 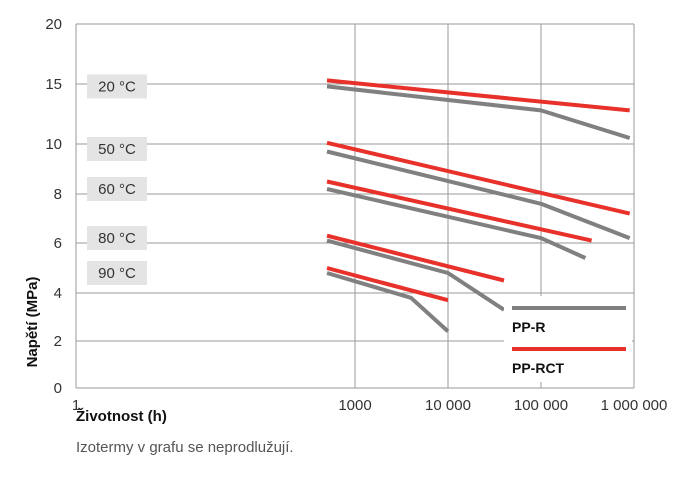 I want to click on pp-r-line-20c, so click(x=478, y=112).